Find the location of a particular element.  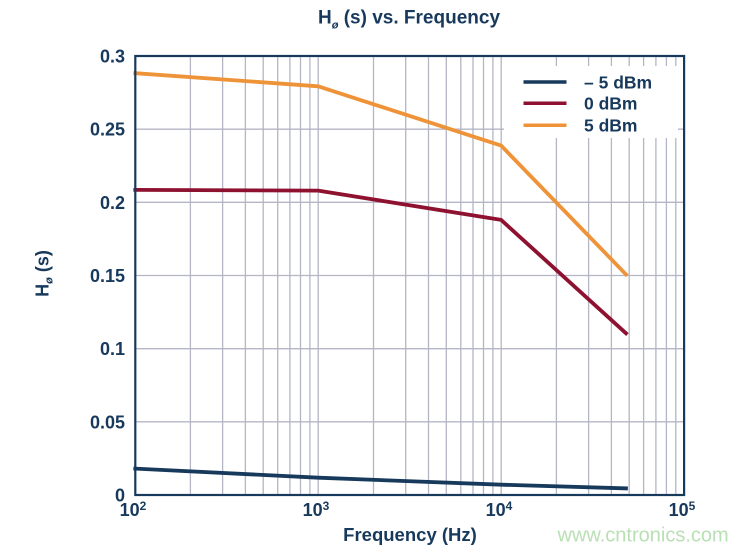

svg-text: 0.2 is located at coordinates (112, 203).